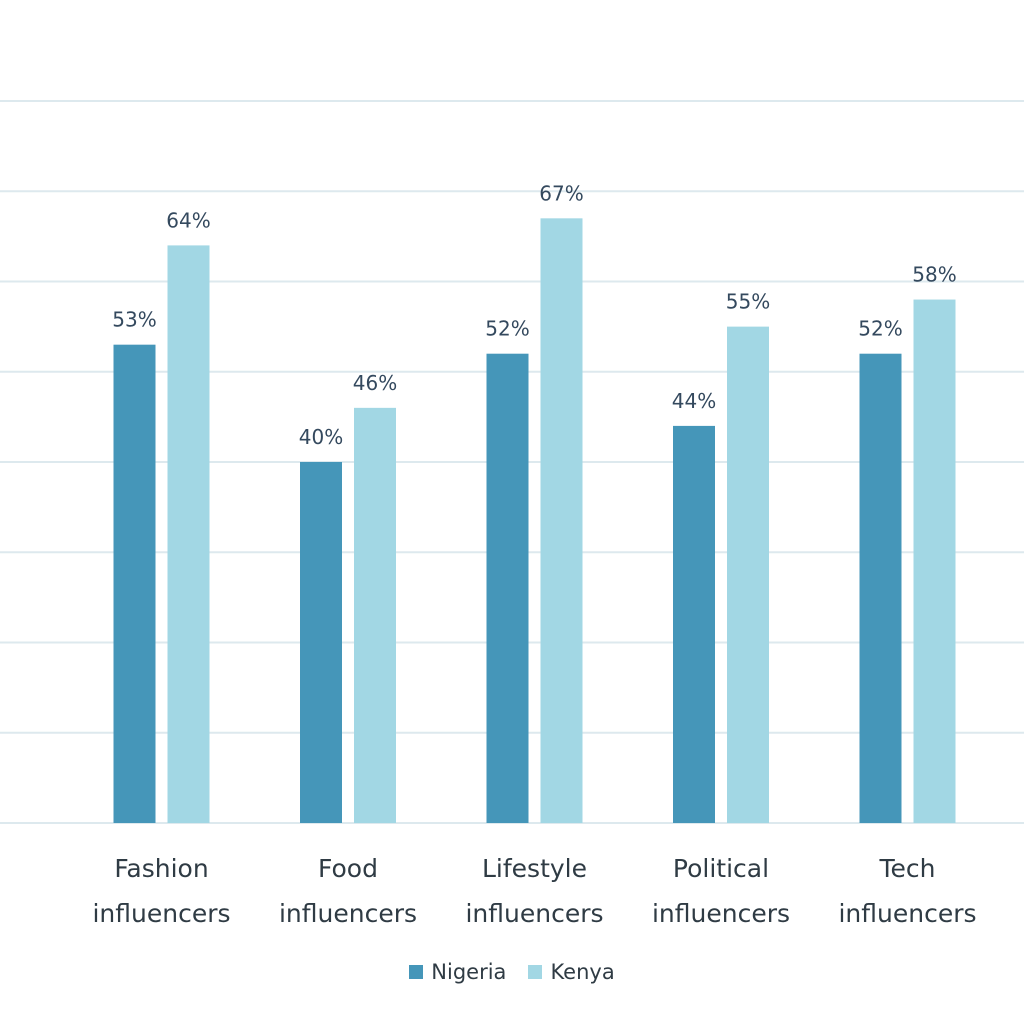  What do you see at coordinates (721, 913) in the screenshot?
I see `category-label-4-1: influencers` at bounding box center [721, 913].